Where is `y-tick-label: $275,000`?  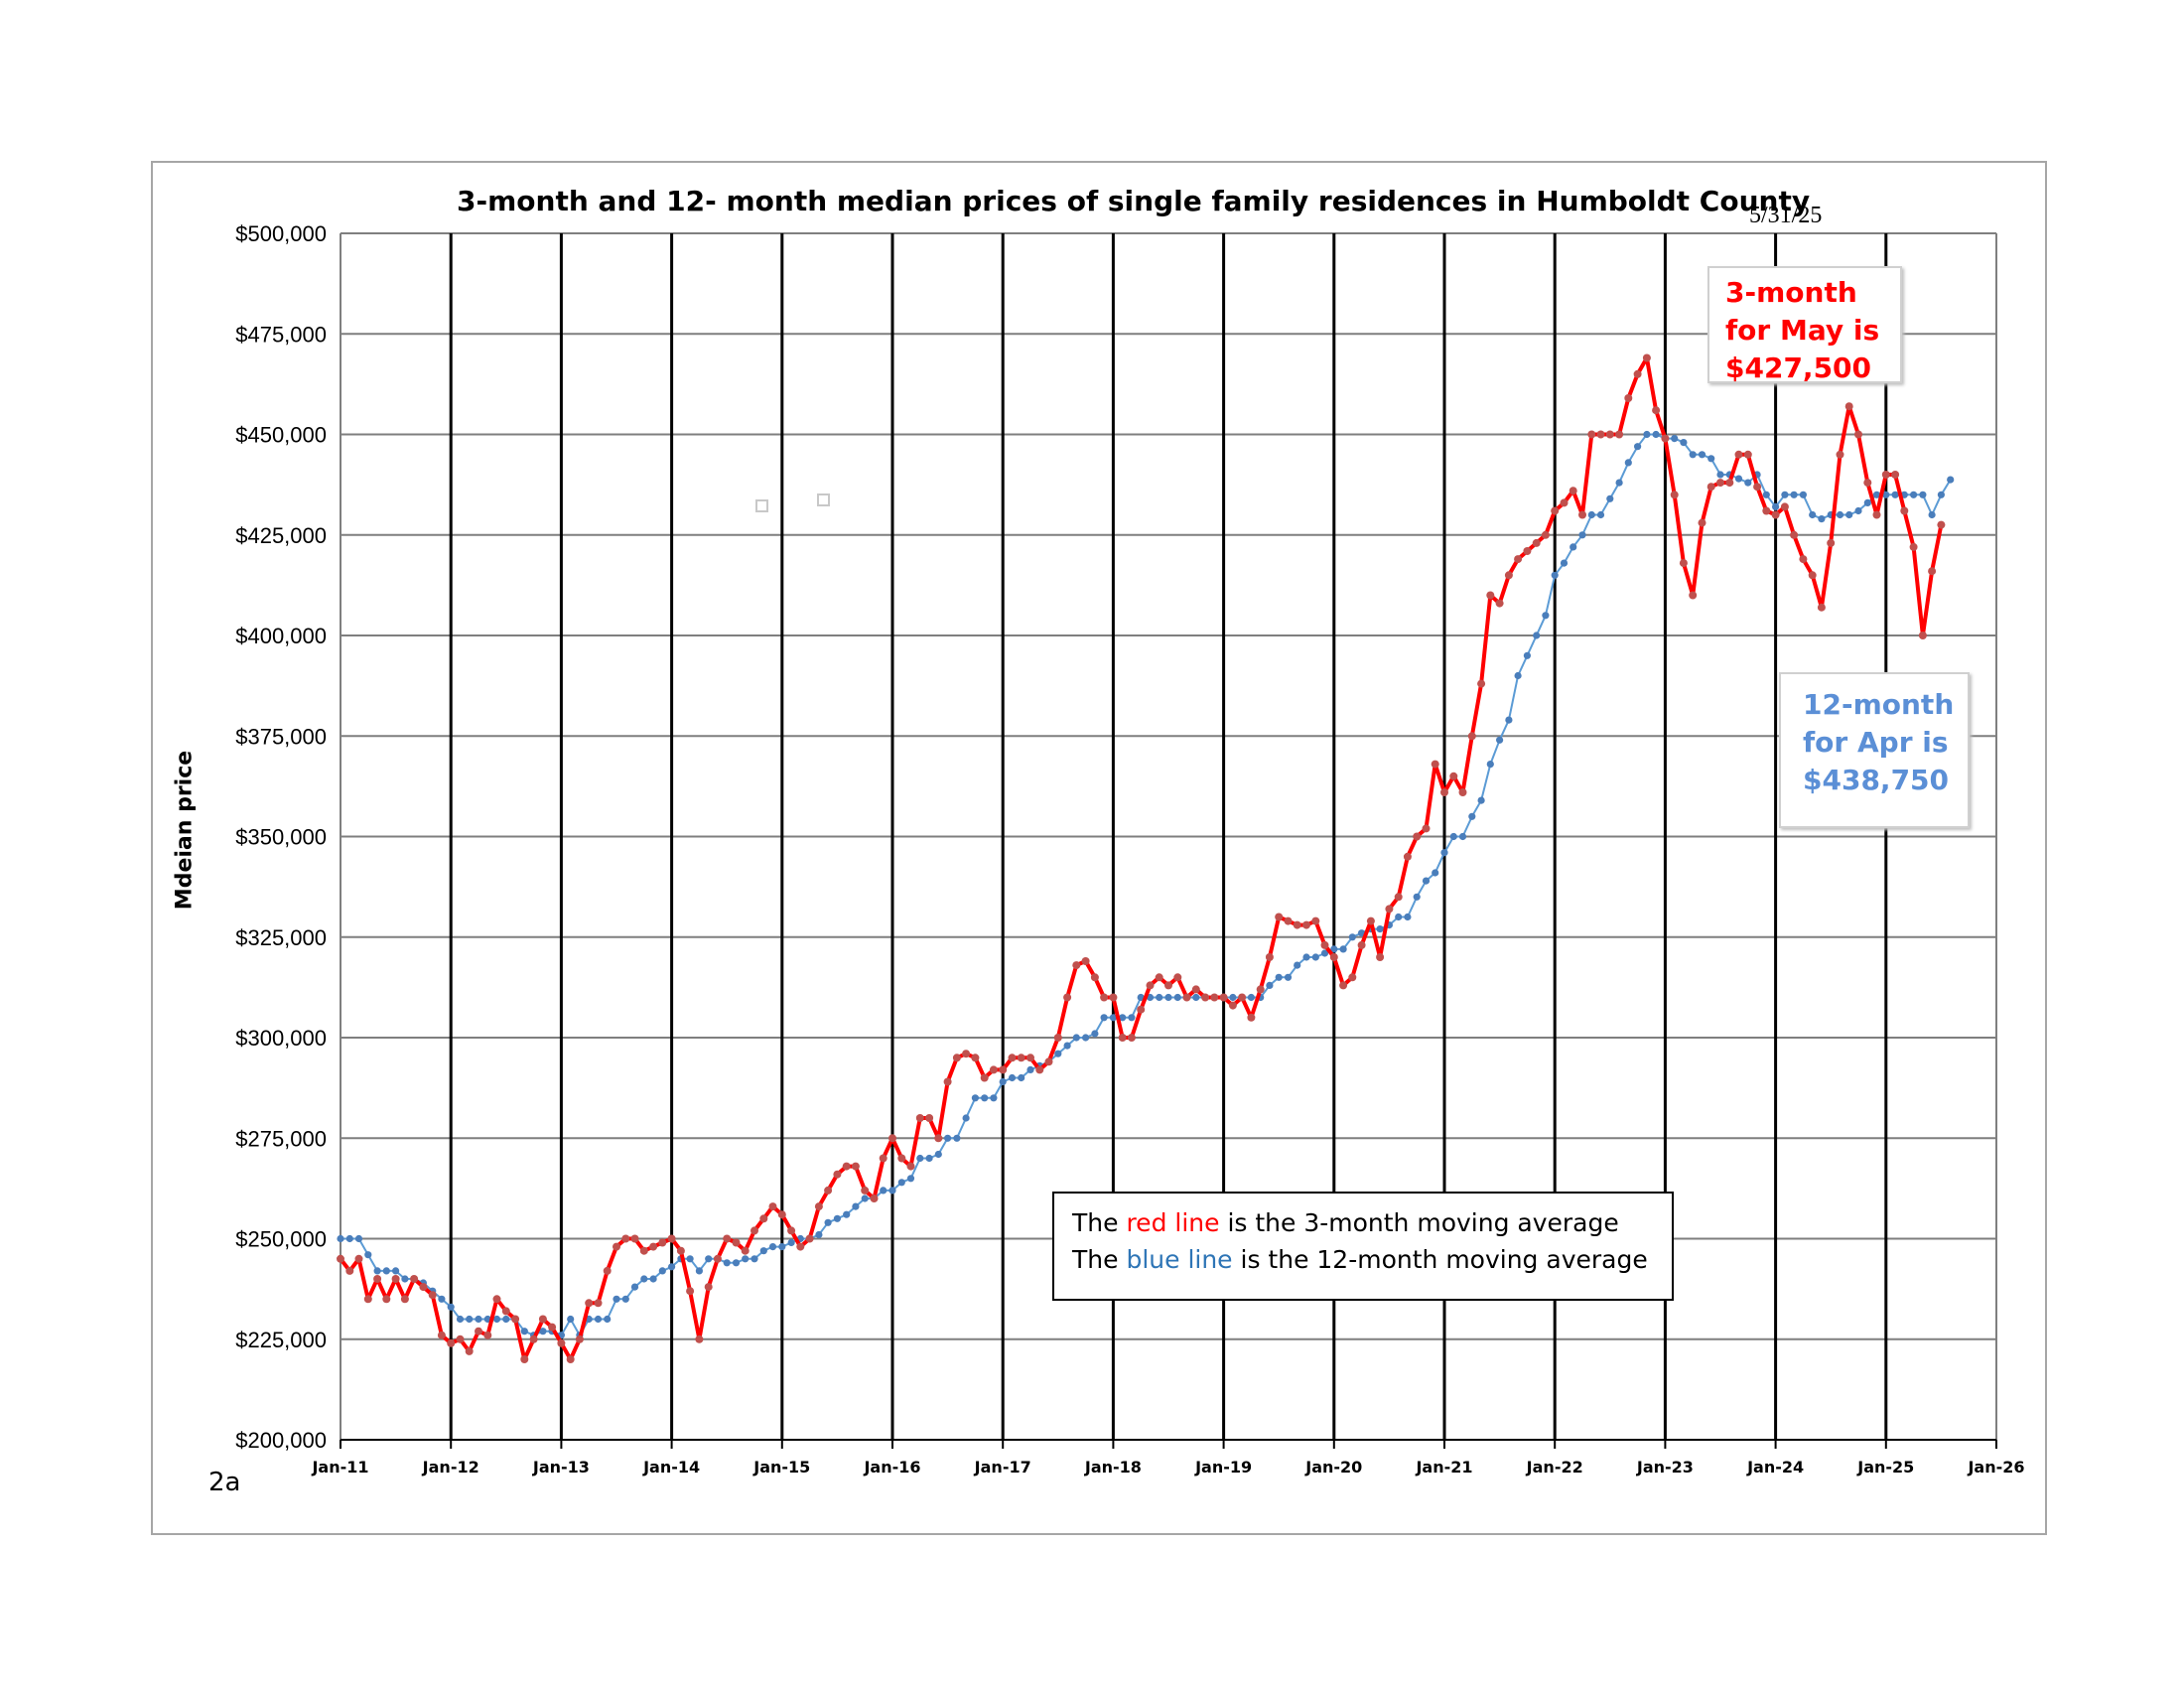
y-tick-label: $275,000 is located at coordinates (281, 1138).